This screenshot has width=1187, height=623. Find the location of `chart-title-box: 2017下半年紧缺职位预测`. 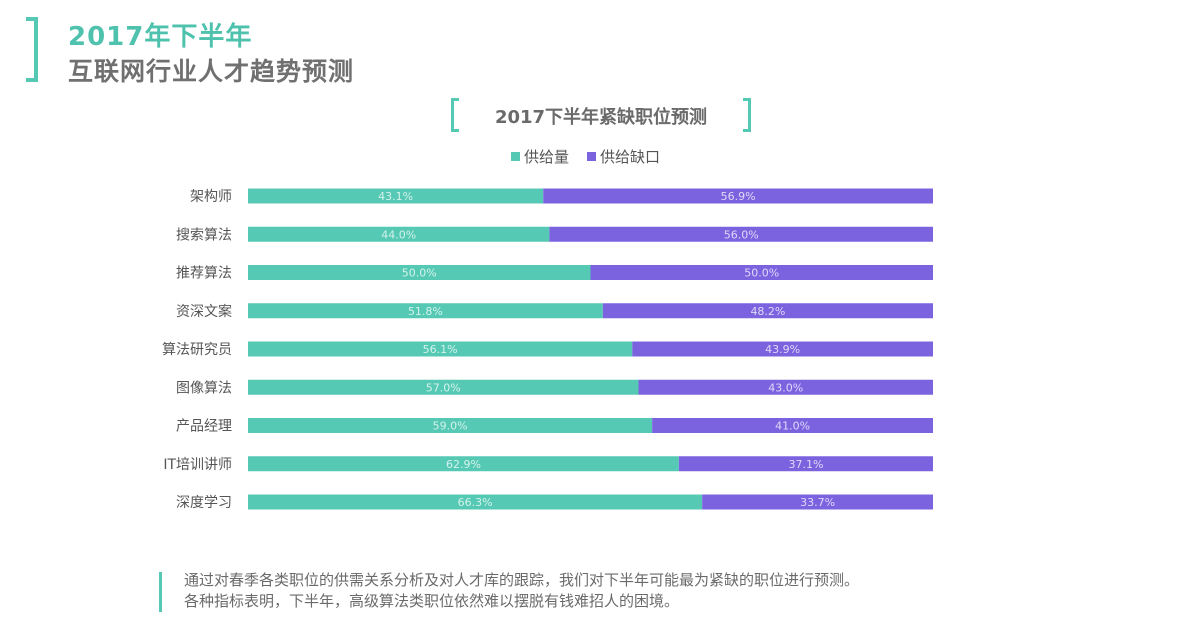

chart-title-box: 2017下半年紧缺职位预测 is located at coordinates (601, 115).